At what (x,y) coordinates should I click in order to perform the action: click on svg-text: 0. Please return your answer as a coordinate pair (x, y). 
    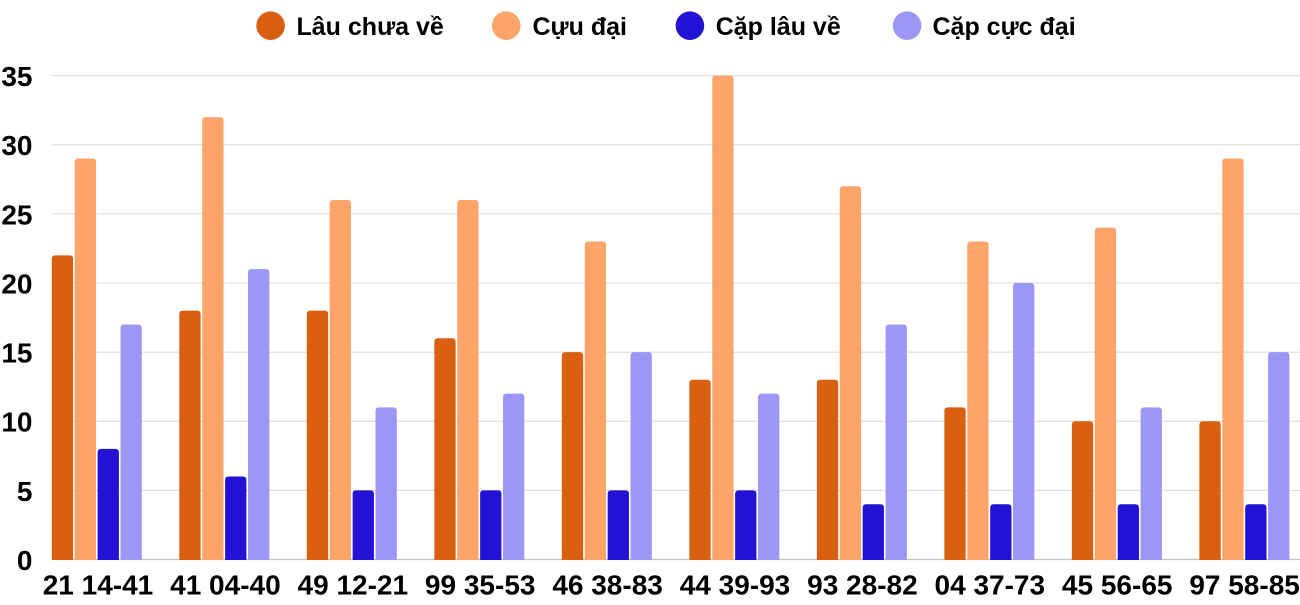
    Looking at the image, I should click on (25, 560).